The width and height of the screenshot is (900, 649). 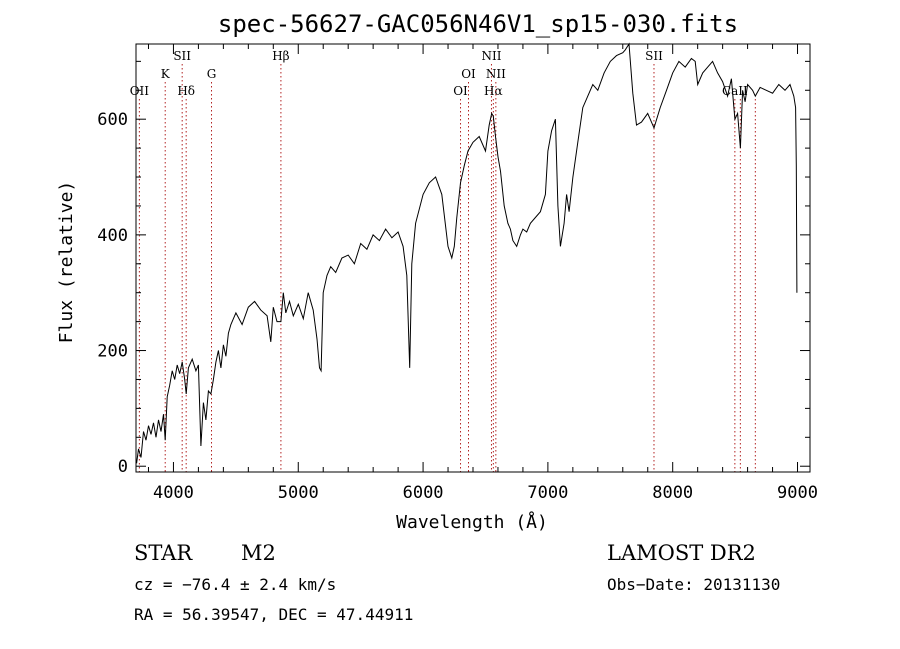 What do you see at coordinates (472, 522) in the screenshot?
I see `x-axis-label: Wavelength (Å)` at bounding box center [472, 522].